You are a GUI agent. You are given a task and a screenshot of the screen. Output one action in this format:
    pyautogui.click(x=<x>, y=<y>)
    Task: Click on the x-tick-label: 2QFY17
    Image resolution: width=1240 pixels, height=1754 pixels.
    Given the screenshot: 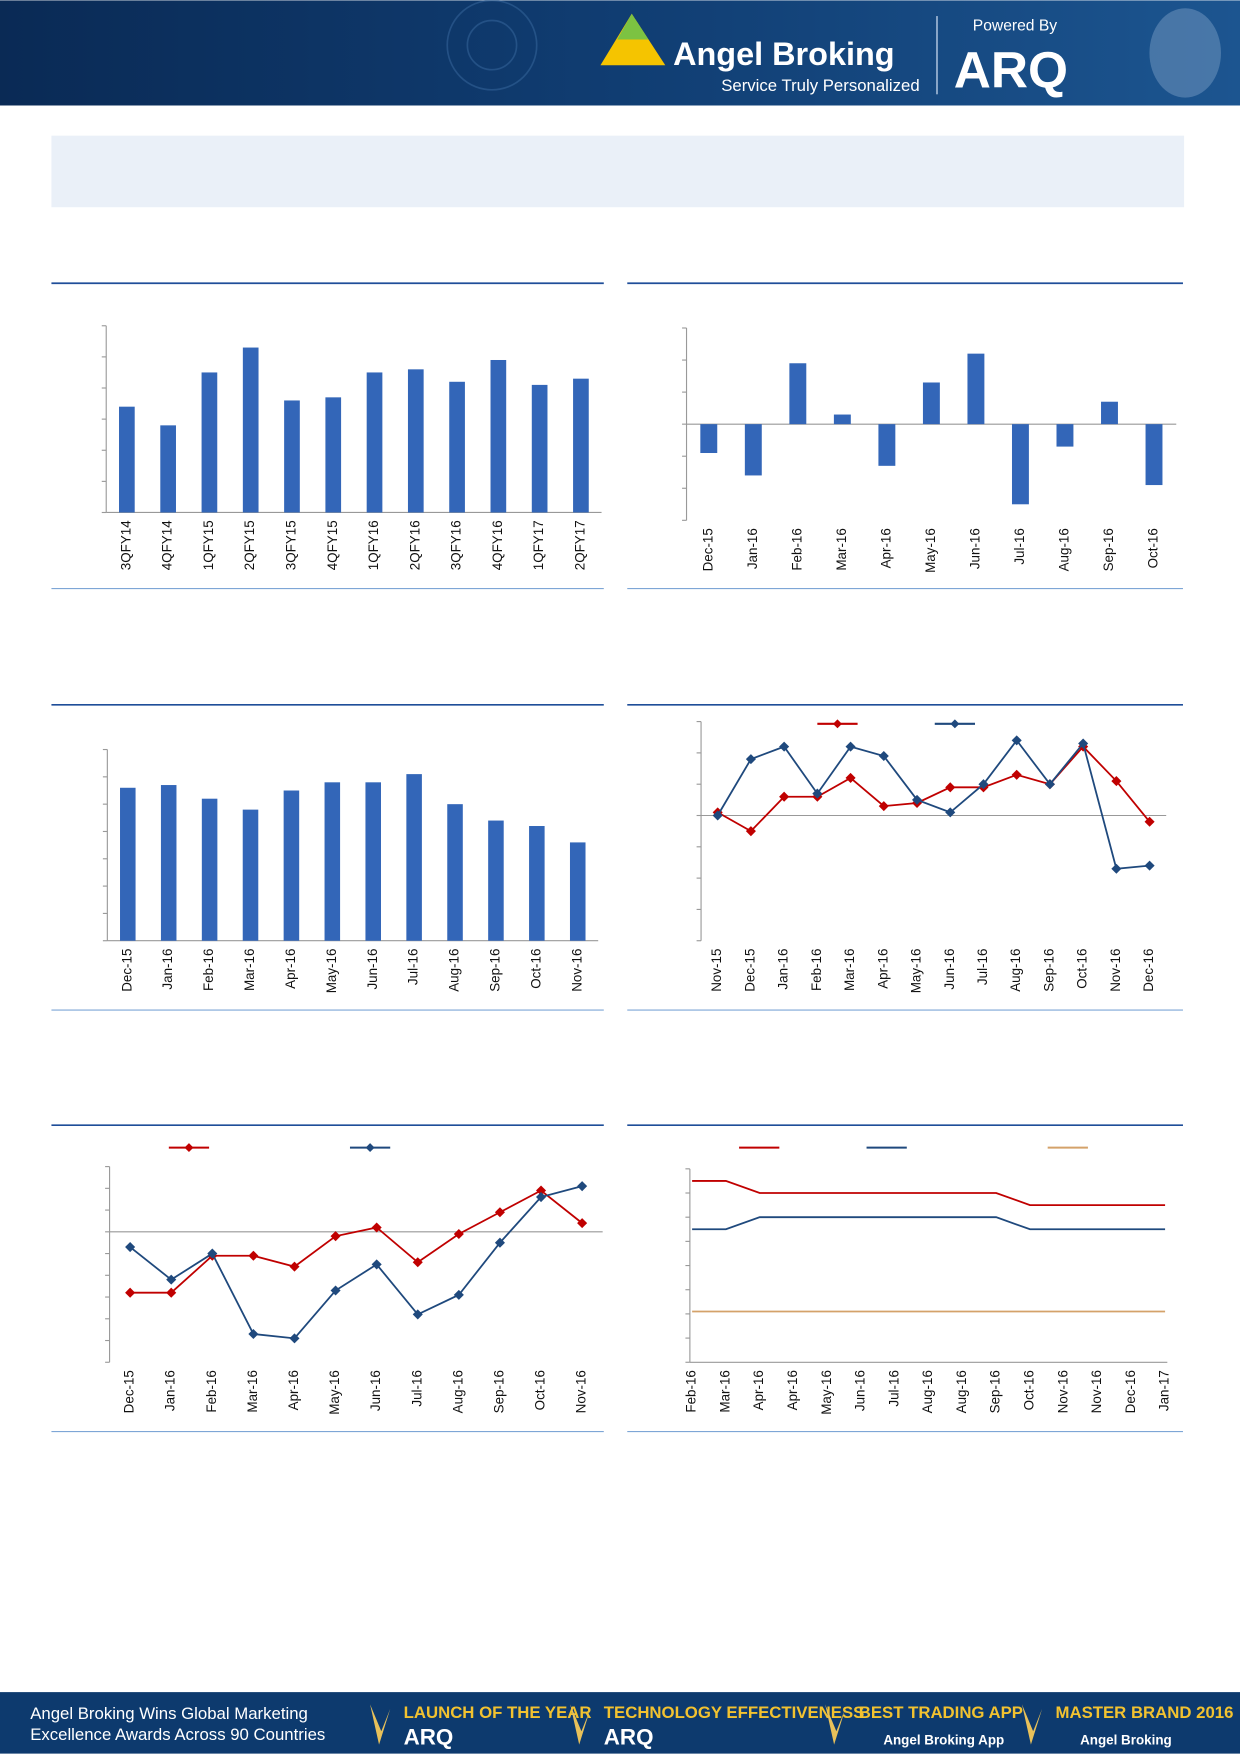 What is the action you would take?
    pyautogui.click(x=579, y=545)
    